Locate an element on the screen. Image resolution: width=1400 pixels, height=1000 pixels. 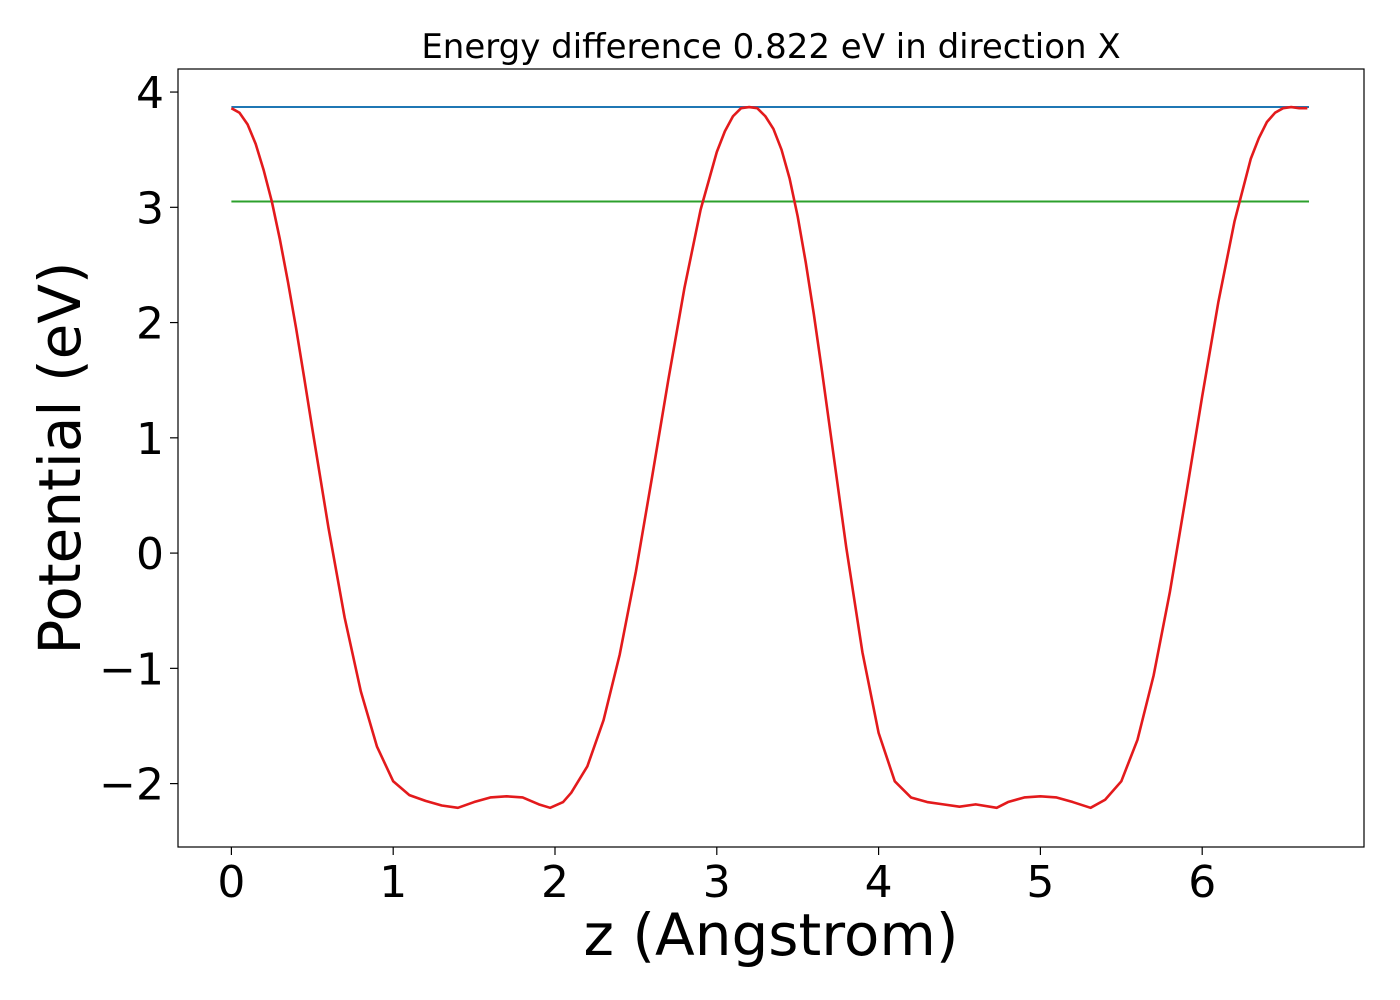
y-axis-ticks: −2 −1 0 1 2 3 4 is located at coordinates (138, 439).